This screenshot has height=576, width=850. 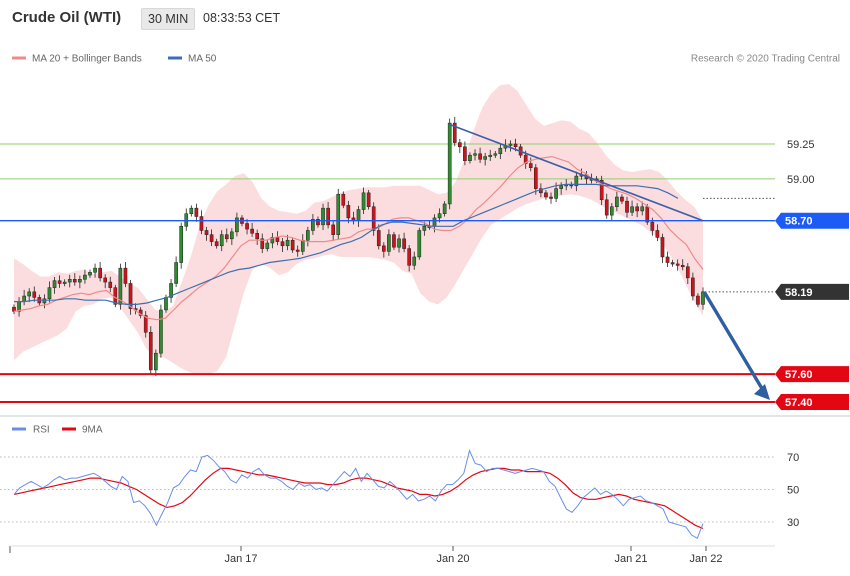 I want to click on ma50-legend-label: MA 50, so click(x=202, y=59).